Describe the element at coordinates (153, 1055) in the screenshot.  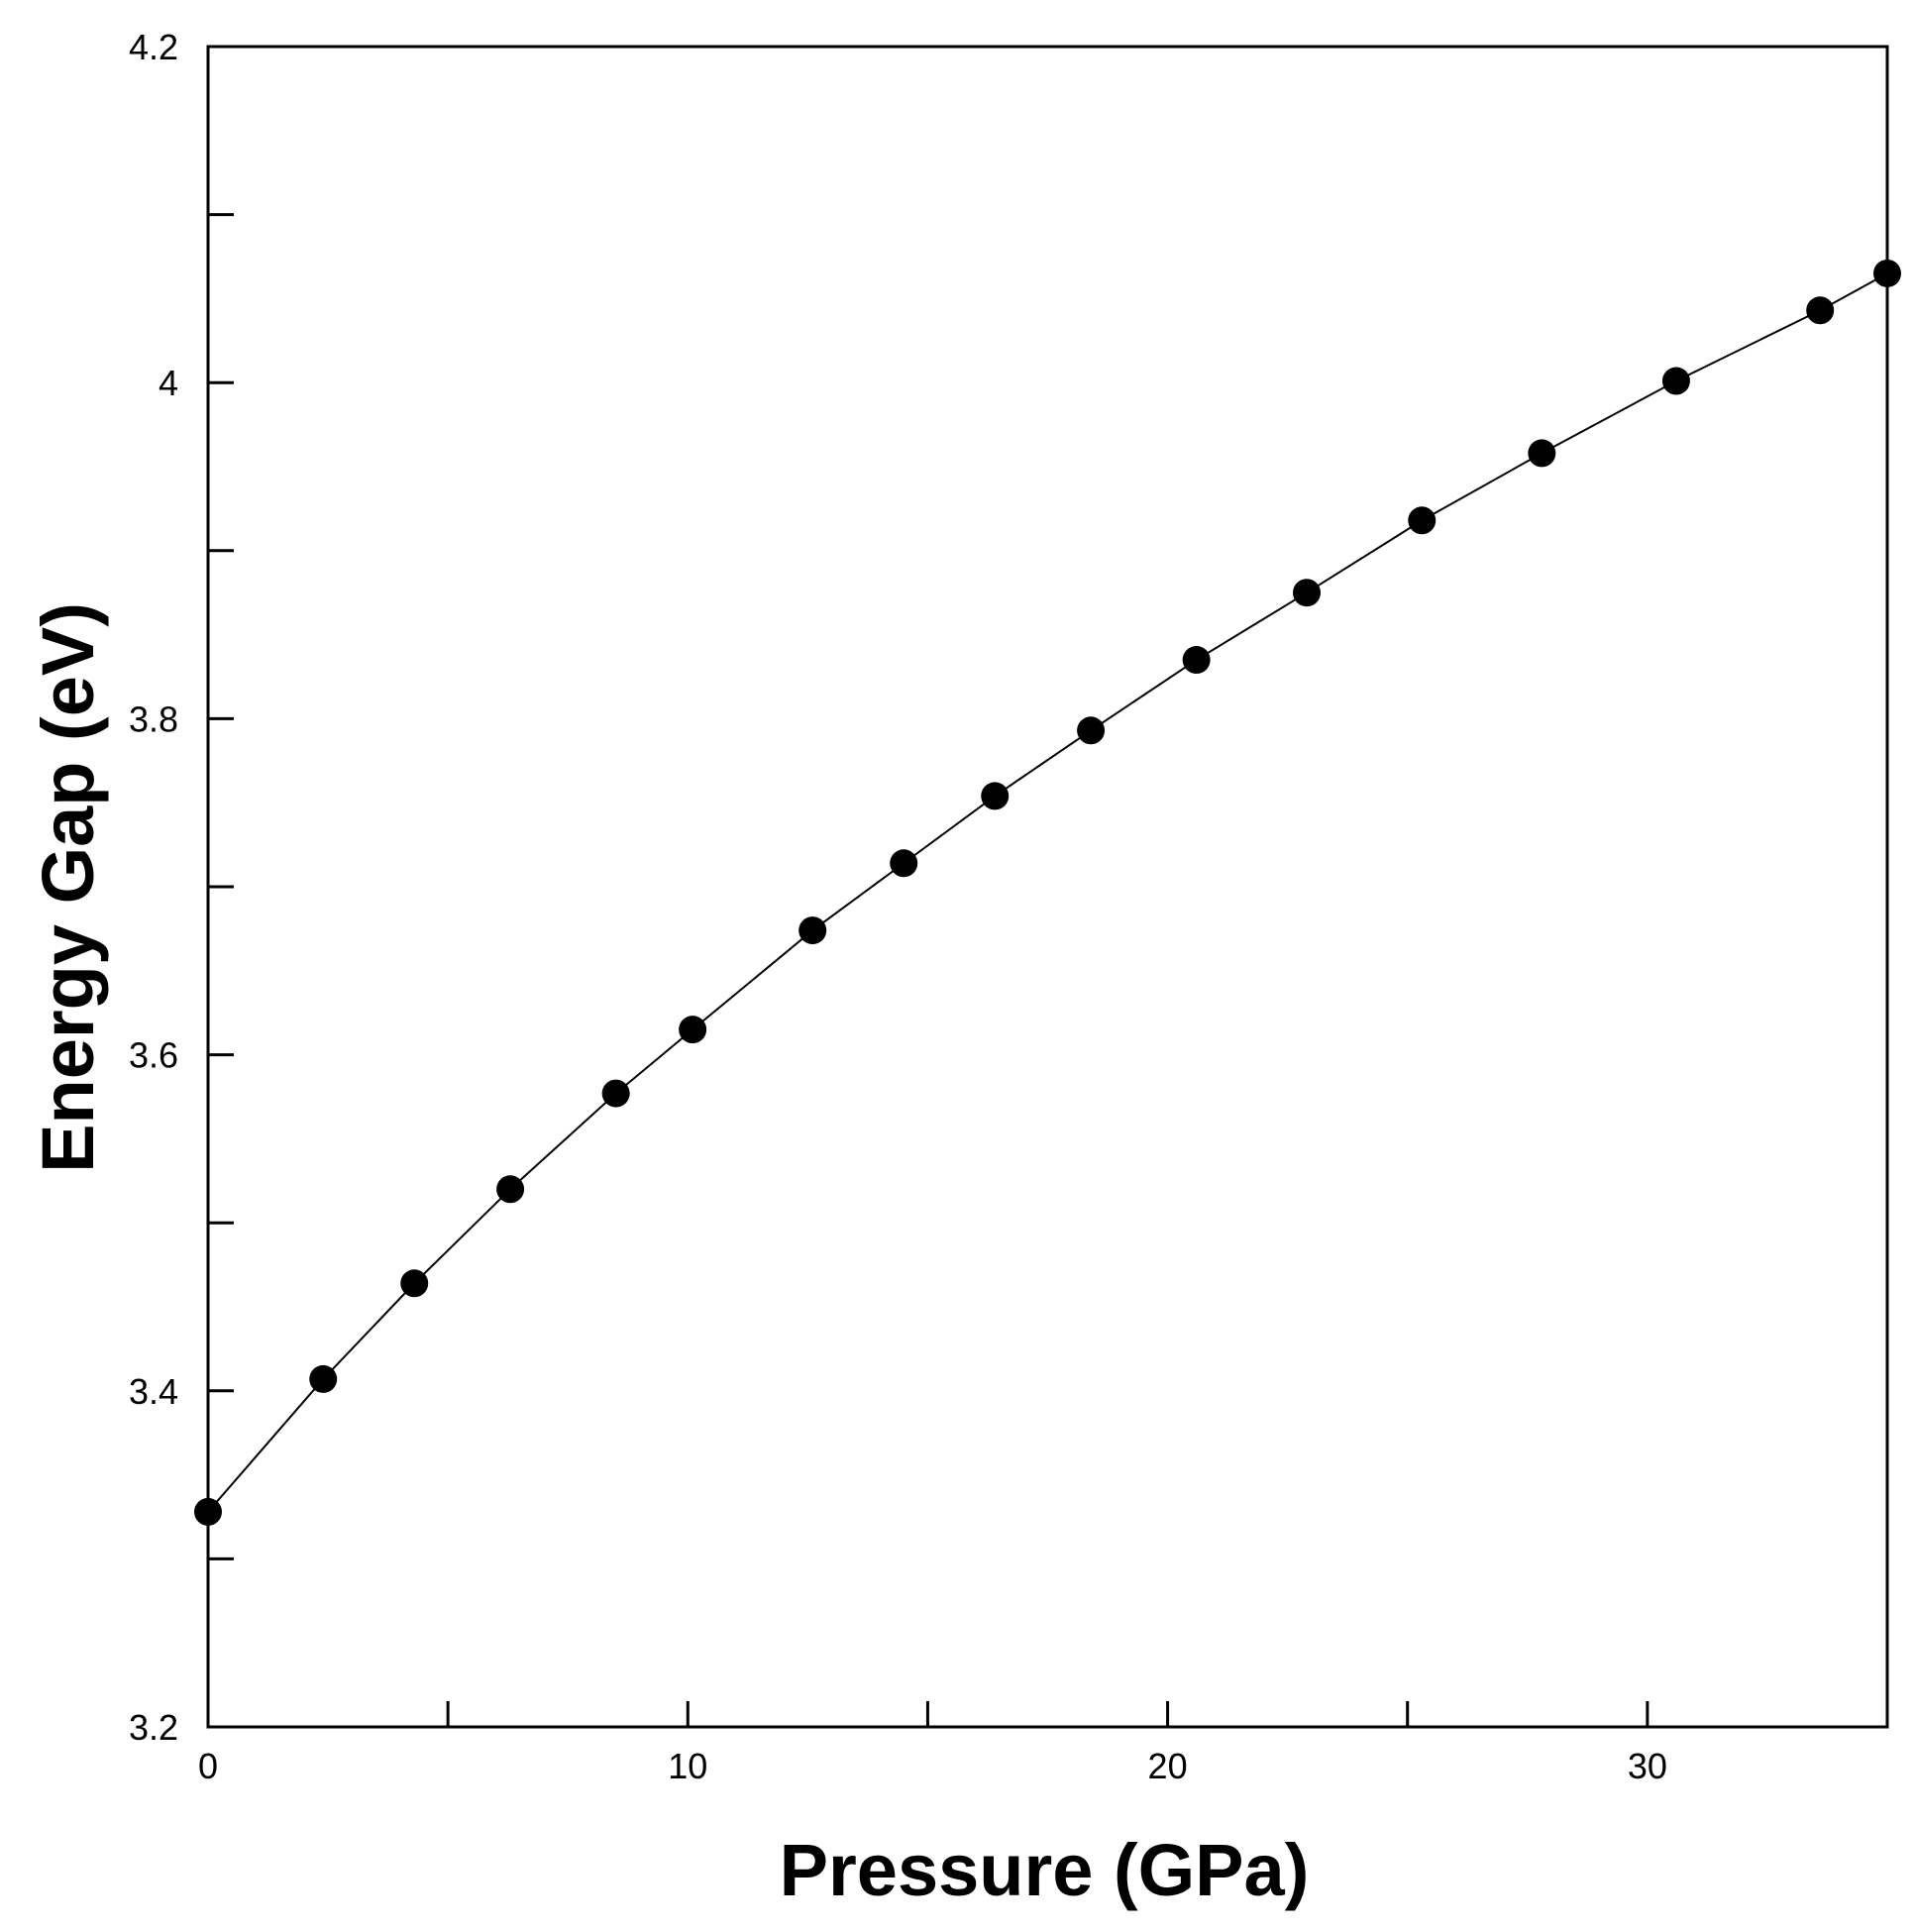
I see `y-tick-label: 3.6` at that location.